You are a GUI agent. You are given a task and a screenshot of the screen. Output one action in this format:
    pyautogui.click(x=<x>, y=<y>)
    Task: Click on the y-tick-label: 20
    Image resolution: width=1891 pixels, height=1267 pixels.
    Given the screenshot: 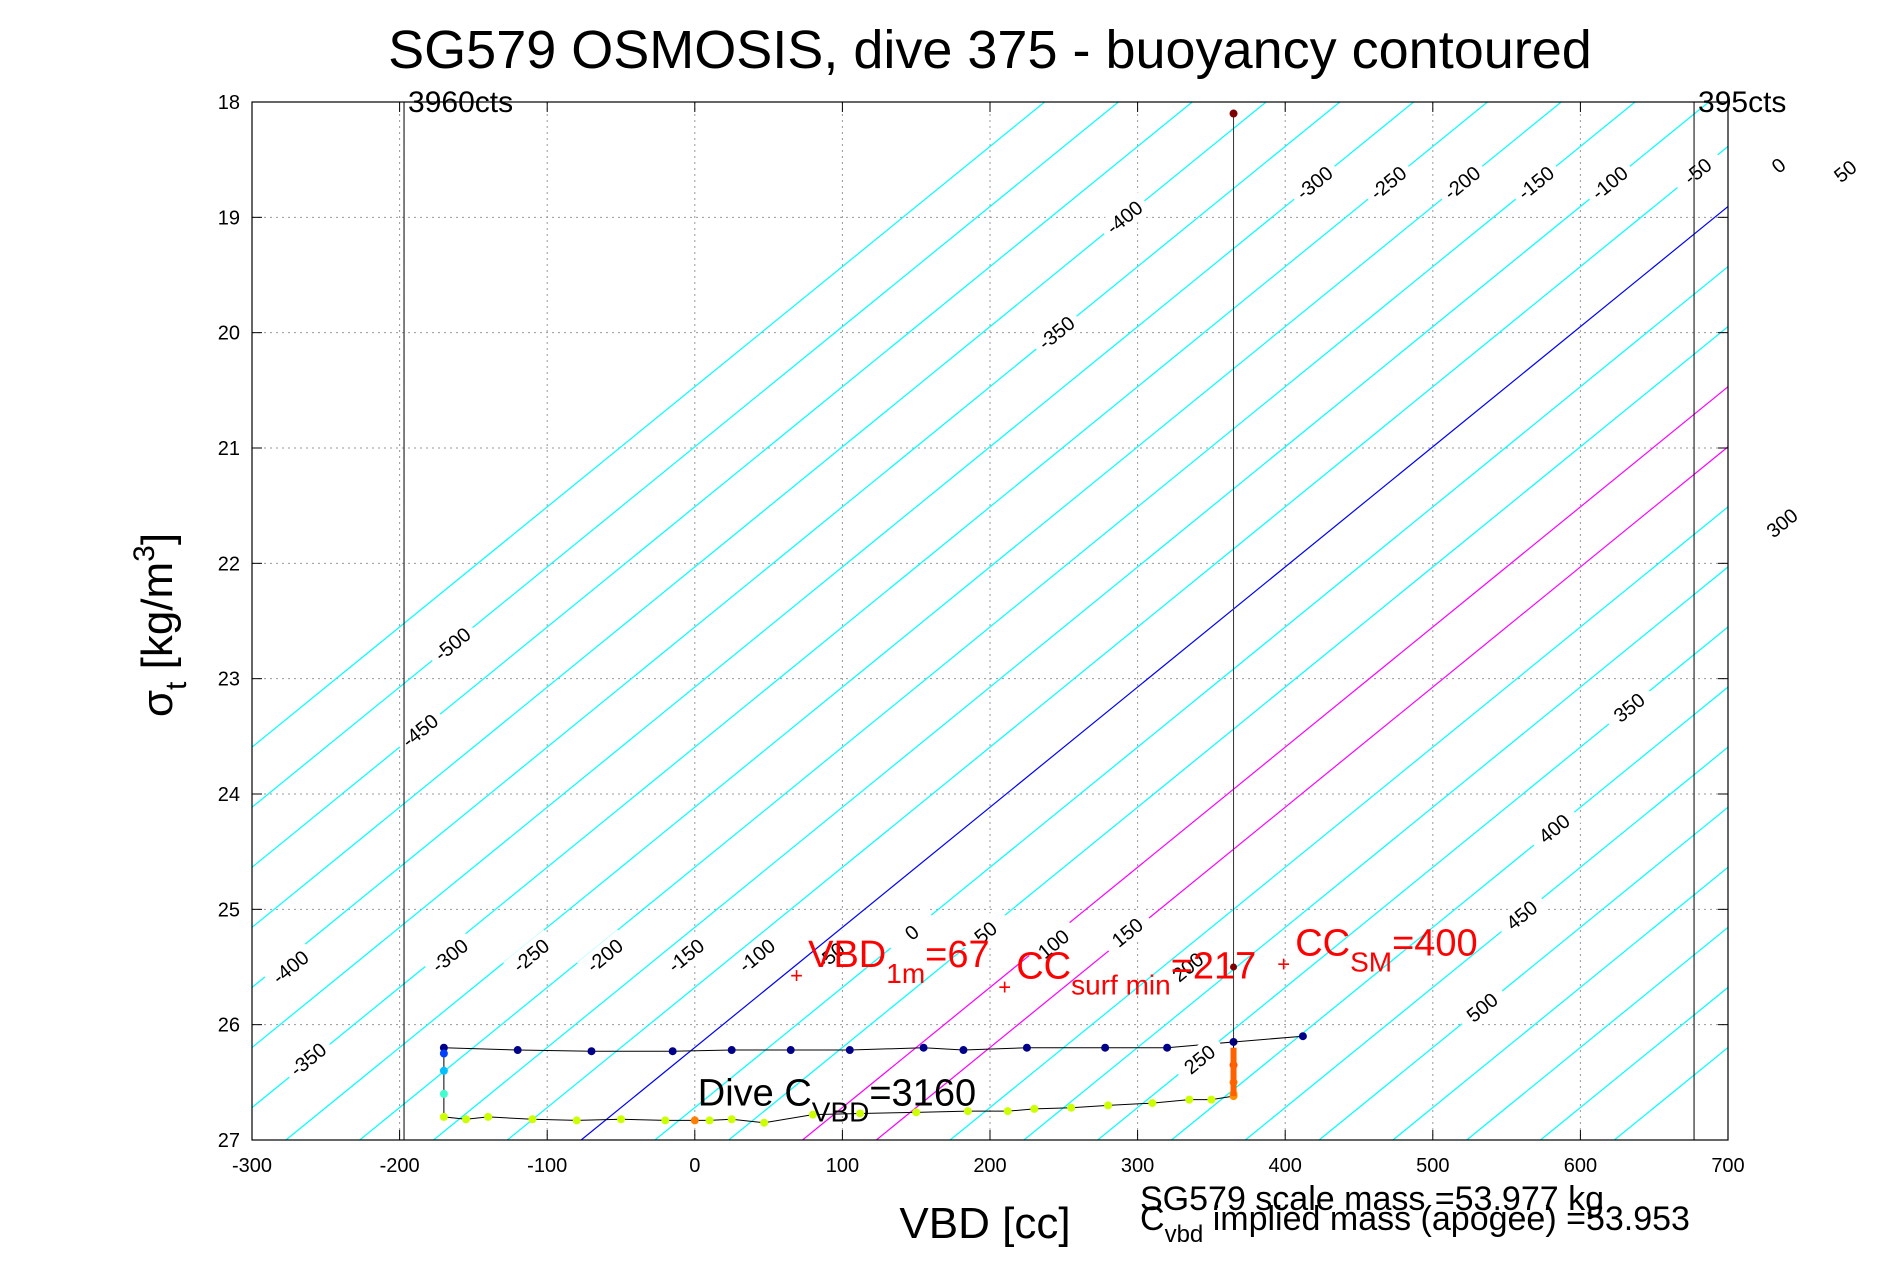 What is the action you would take?
    pyautogui.click(x=229, y=334)
    